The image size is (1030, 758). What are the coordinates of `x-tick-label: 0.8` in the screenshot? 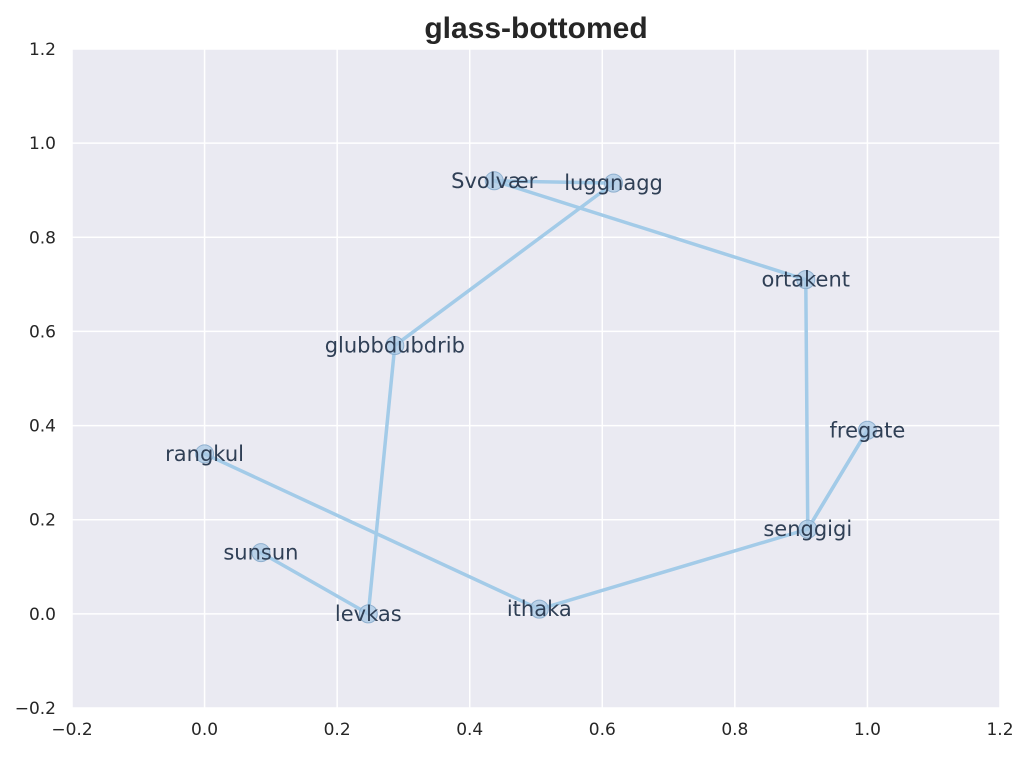 It's located at (734, 730).